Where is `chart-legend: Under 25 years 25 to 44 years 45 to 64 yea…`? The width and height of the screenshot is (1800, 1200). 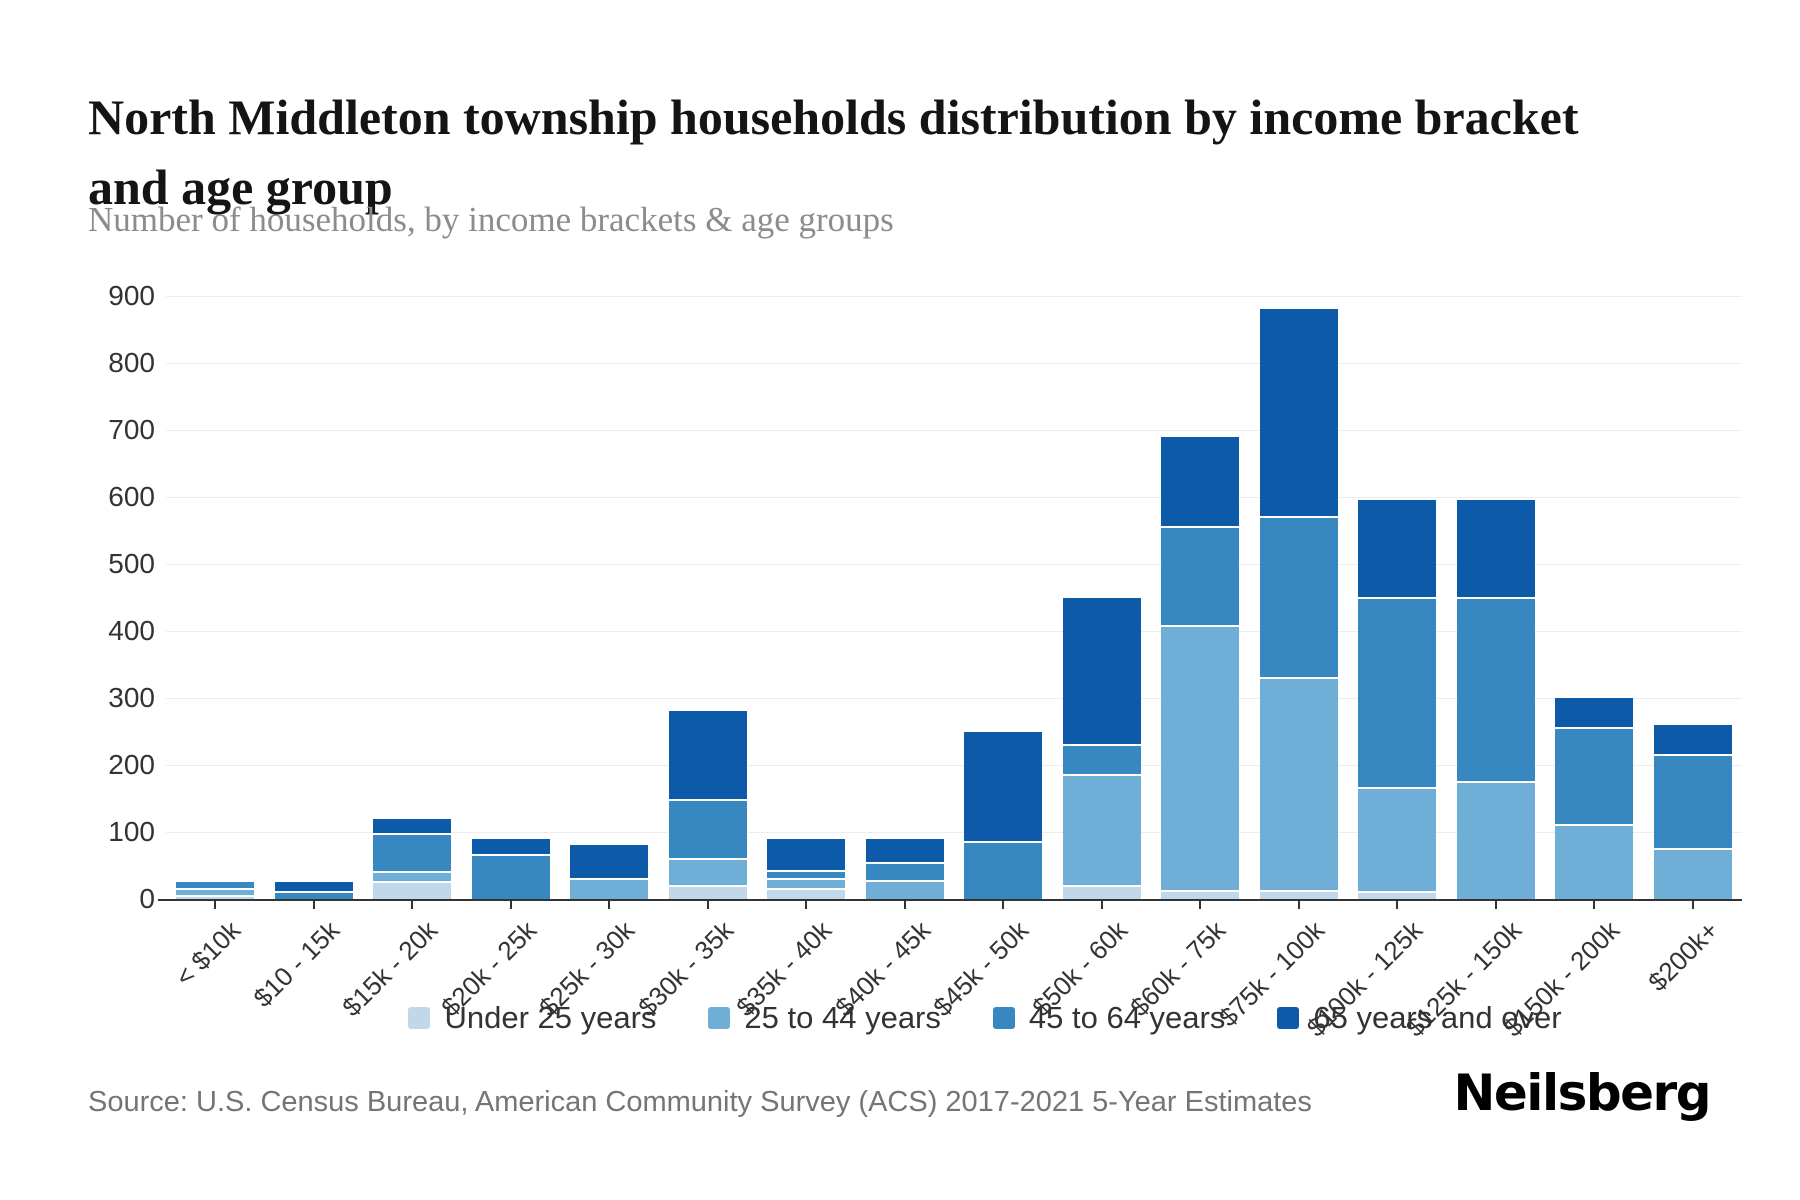 chart-legend: Under 25 years 25 to 44 years 45 to 64 yea… is located at coordinates (985, 1018).